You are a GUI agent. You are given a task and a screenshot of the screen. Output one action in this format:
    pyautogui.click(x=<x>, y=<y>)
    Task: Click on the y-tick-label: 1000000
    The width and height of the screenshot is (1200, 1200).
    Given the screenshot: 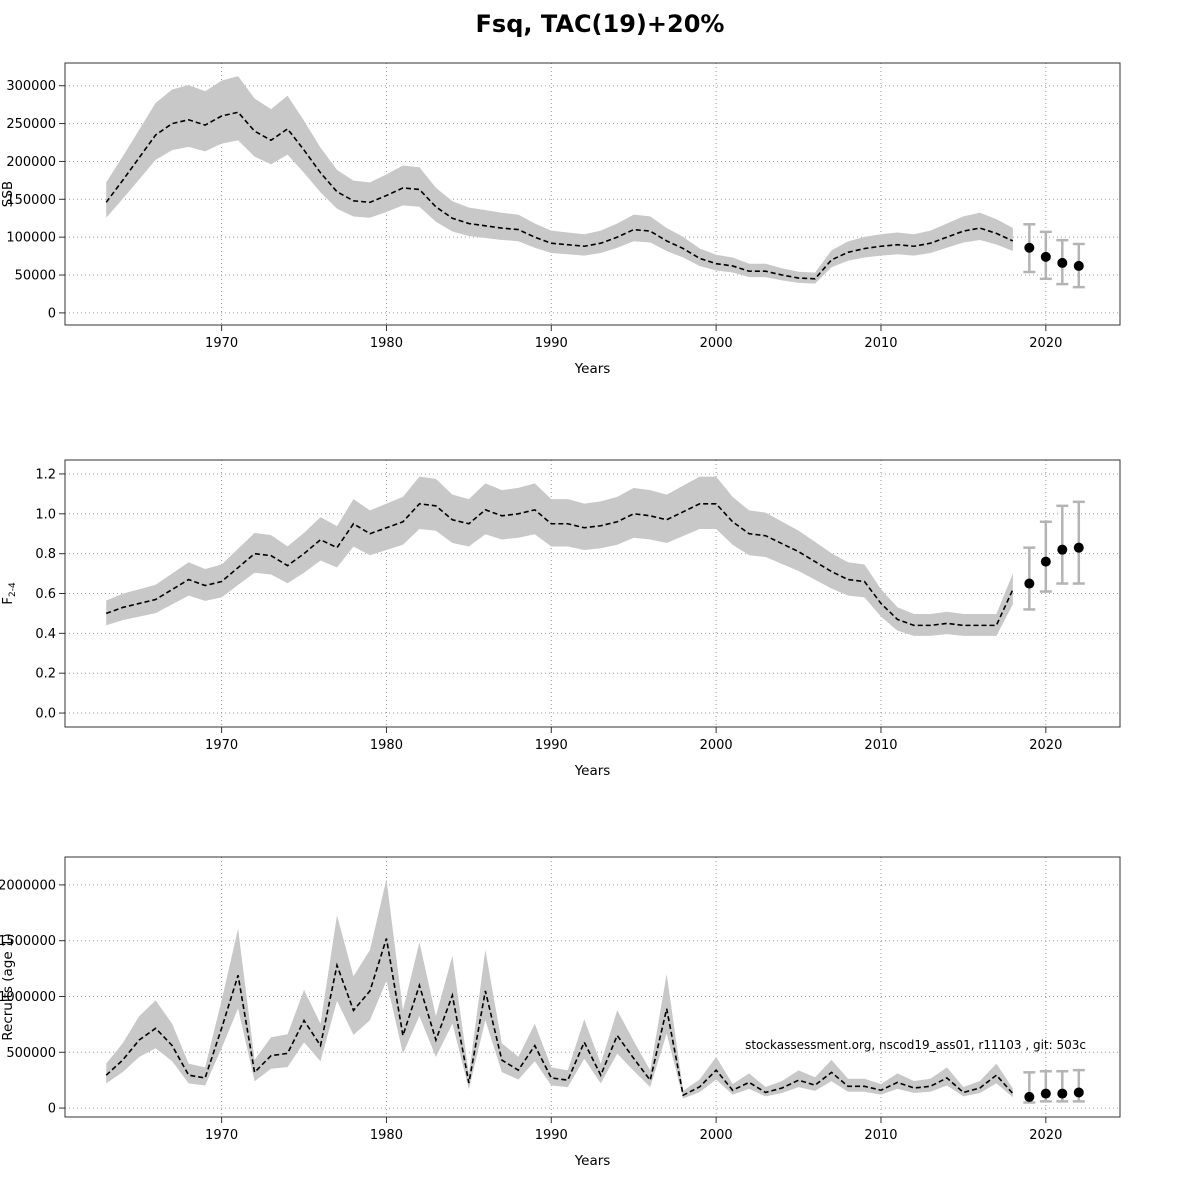 What is the action you would take?
    pyautogui.click(x=28, y=997)
    